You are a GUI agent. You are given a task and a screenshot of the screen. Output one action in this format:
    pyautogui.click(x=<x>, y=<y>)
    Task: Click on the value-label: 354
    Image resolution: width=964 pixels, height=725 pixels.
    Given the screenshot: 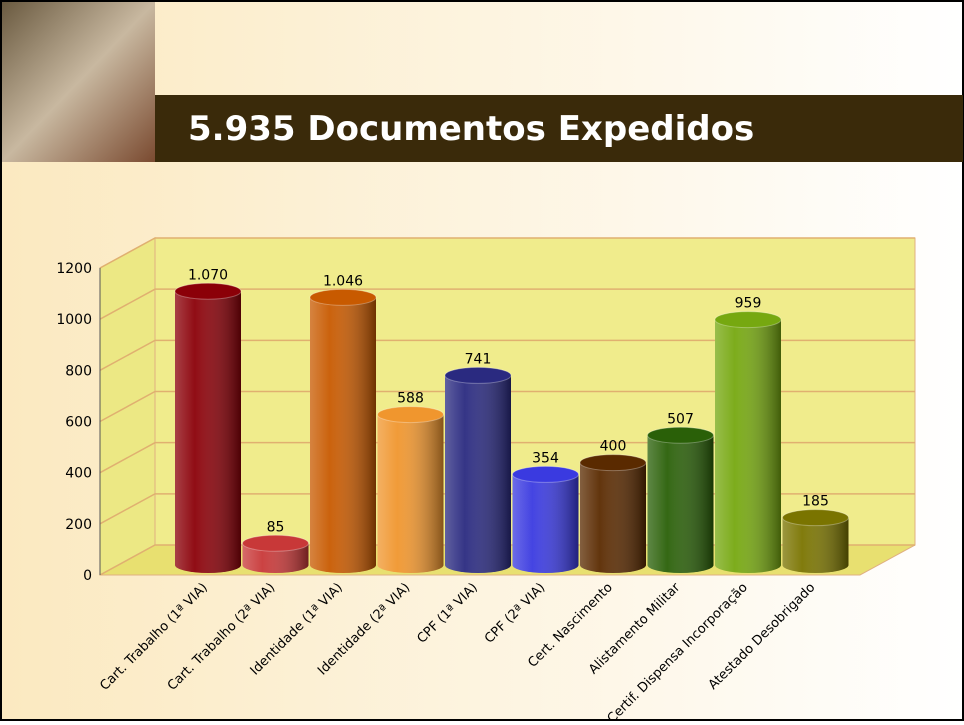 What is the action you would take?
    pyautogui.click(x=545, y=458)
    